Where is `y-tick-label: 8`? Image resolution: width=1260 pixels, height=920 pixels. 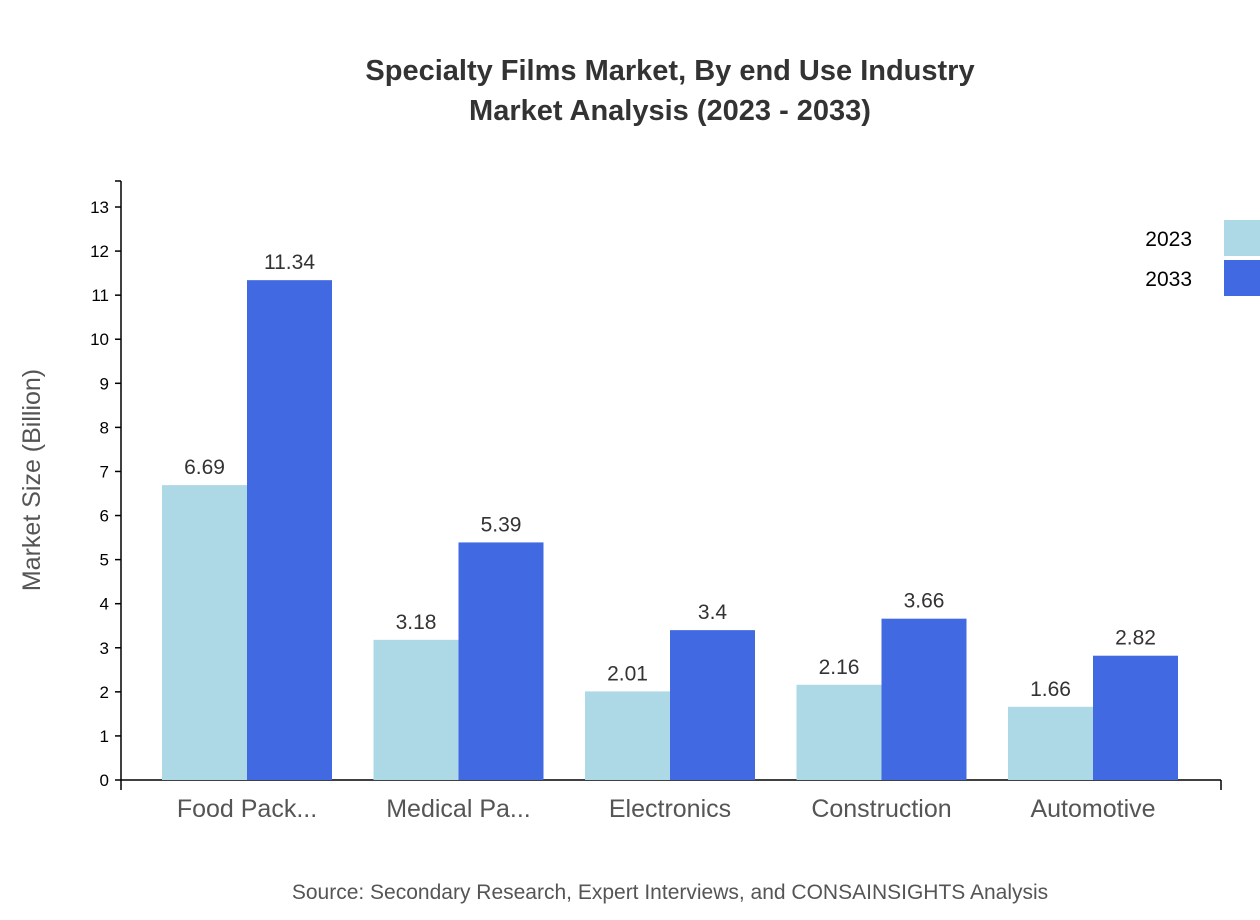 y-tick-label: 8 is located at coordinates (104, 427).